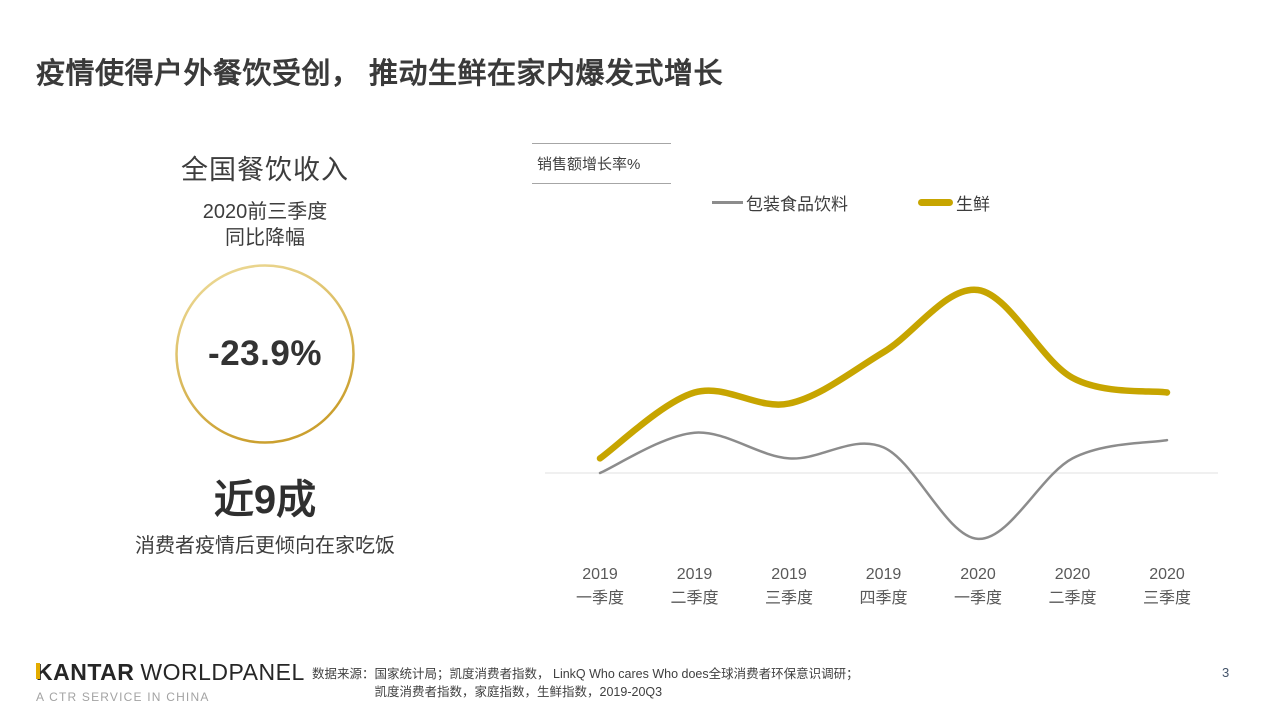 Image resolution: width=1279 pixels, height=719 pixels. I want to click on x-tick-label: 2019 四季度, so click(883, 586).